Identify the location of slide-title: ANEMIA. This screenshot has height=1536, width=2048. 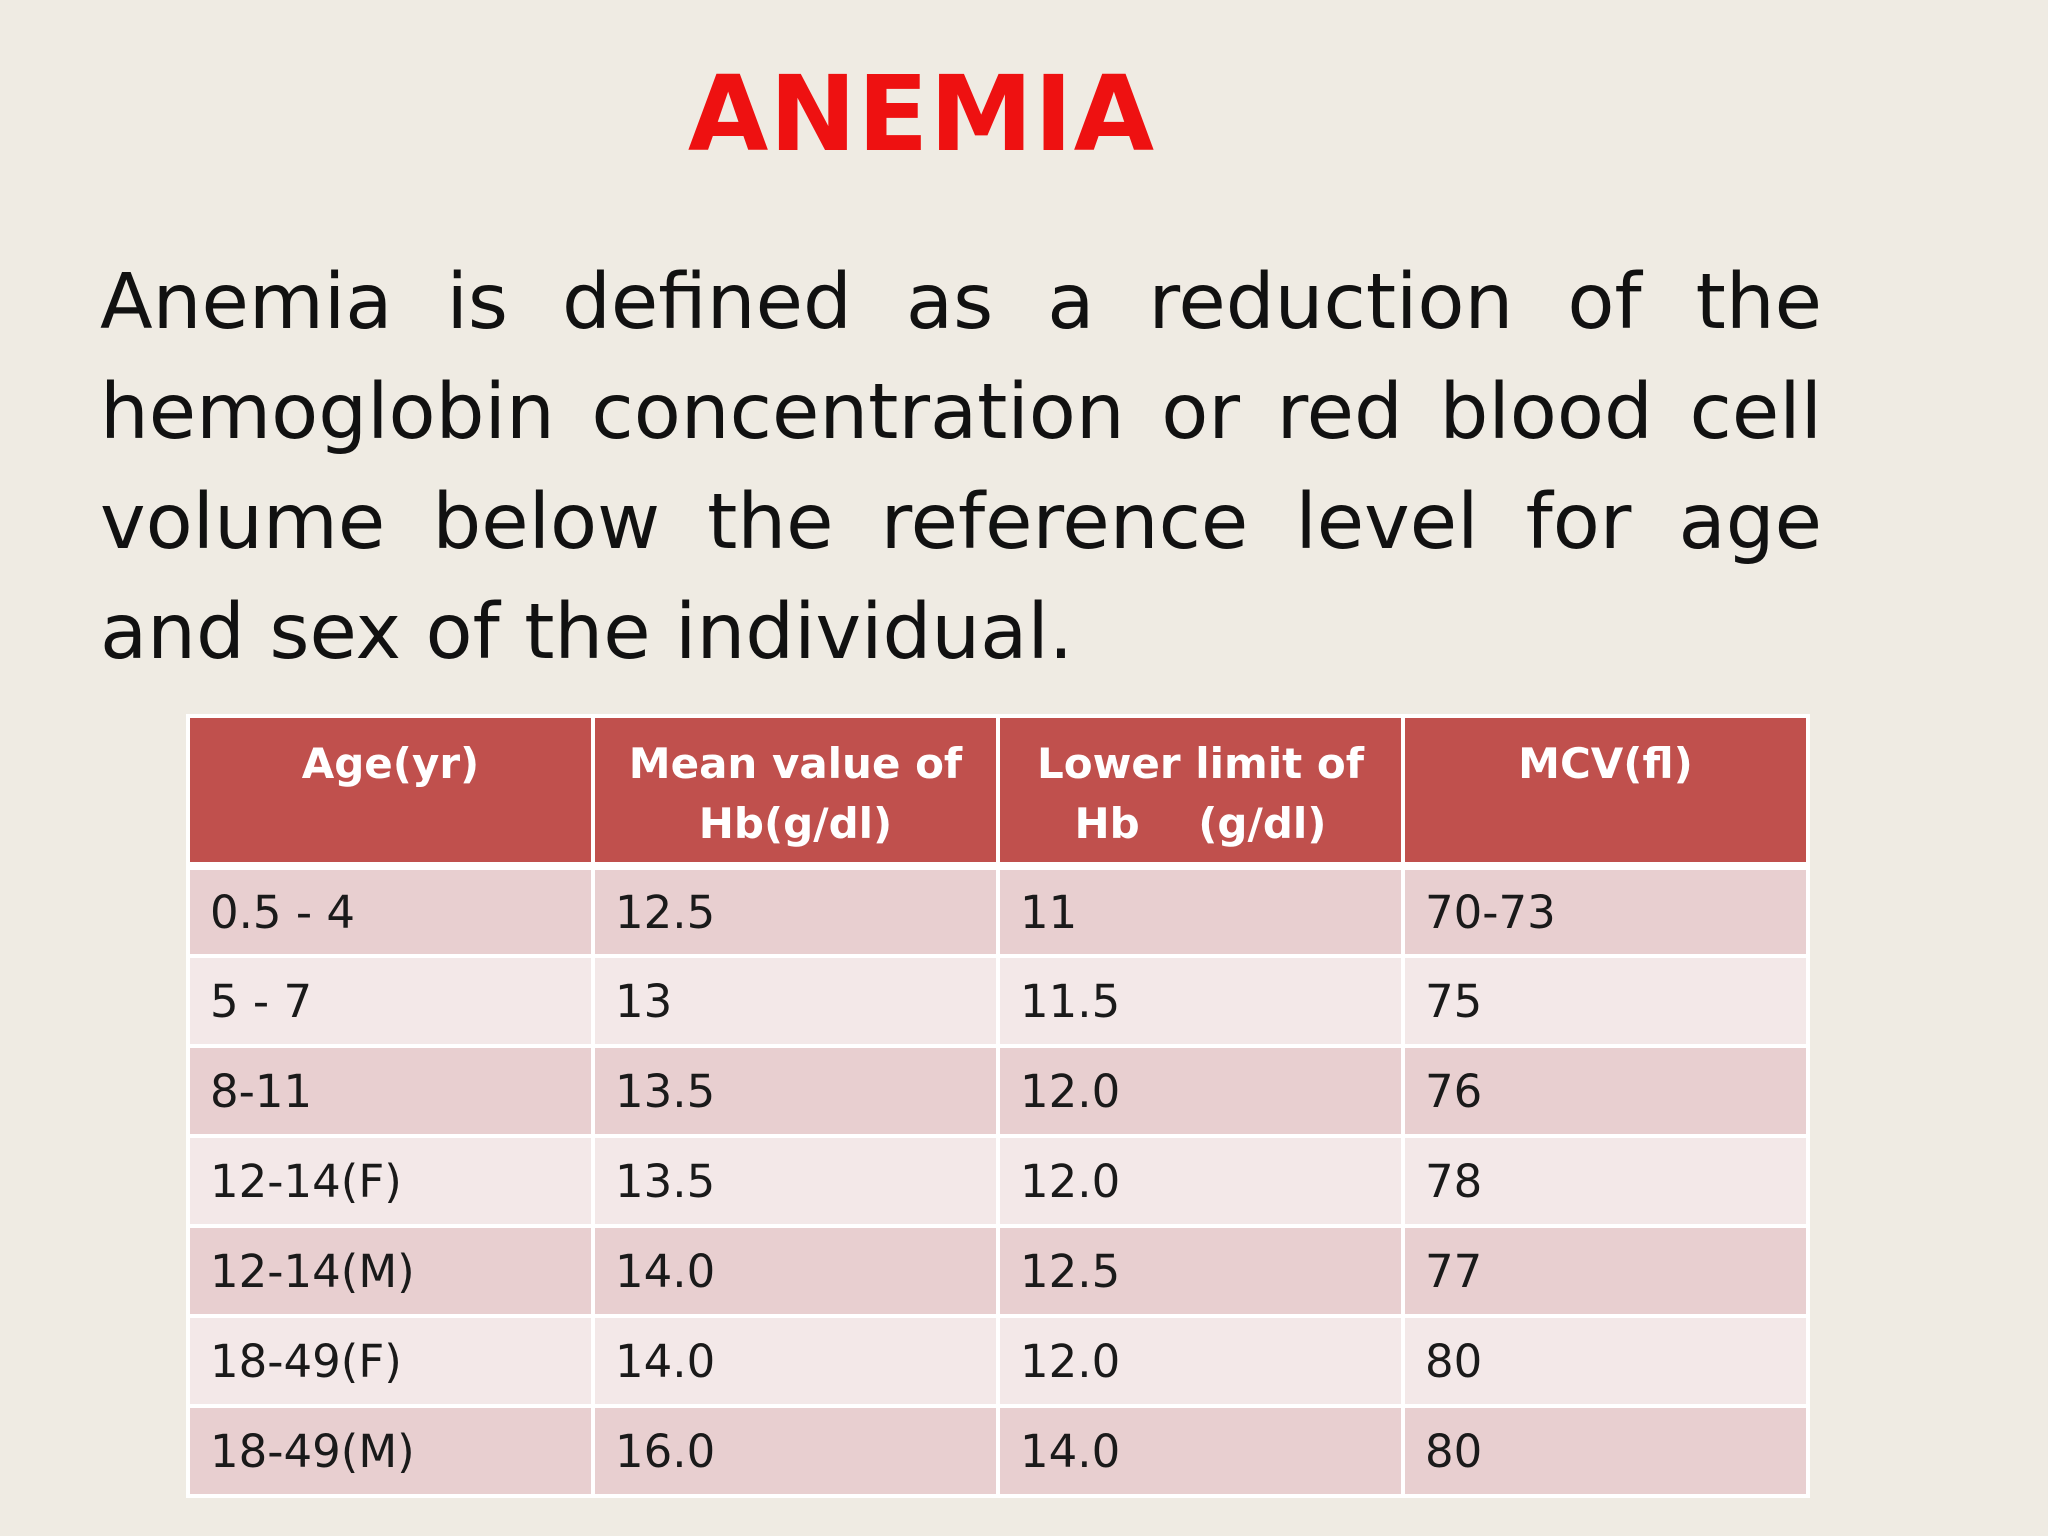
(921, 114).